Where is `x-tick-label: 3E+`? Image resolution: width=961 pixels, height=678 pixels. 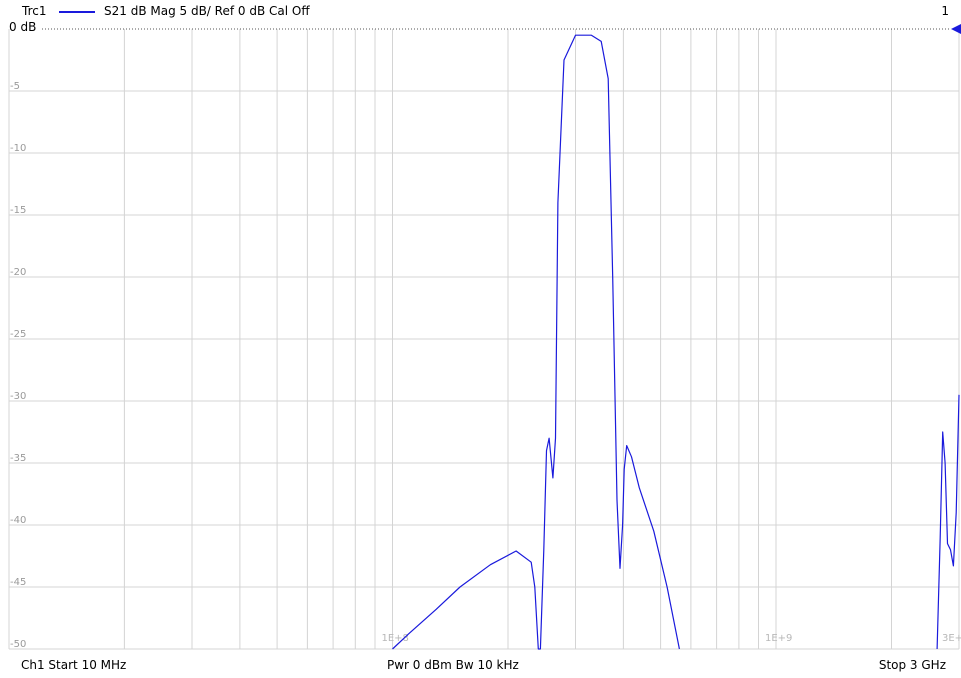 x-tick-label: 3E+ is located at coordinates (951, 638).